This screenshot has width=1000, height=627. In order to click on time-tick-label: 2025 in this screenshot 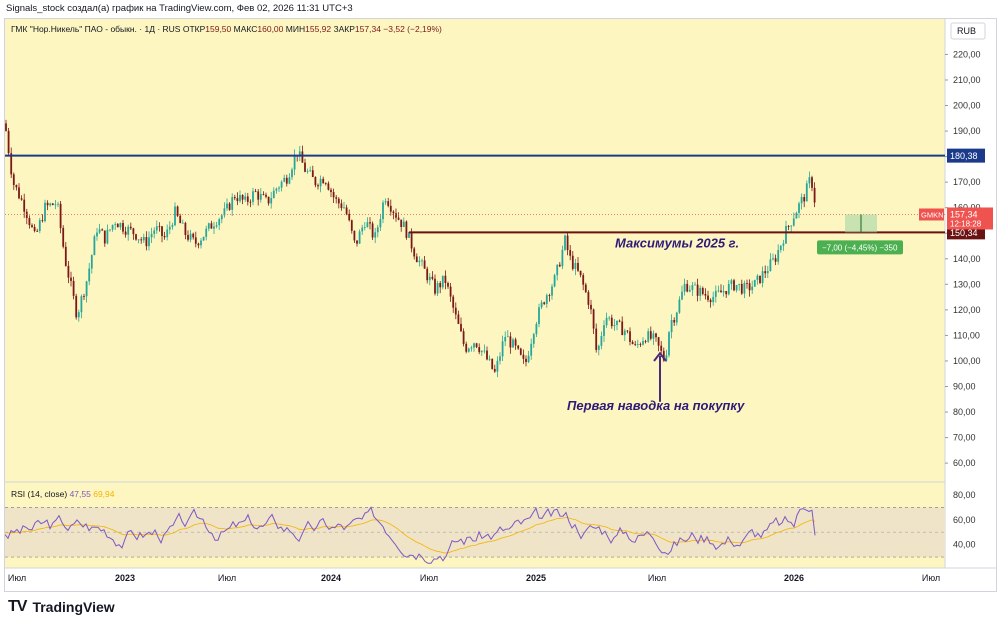, I will do `click(536, 578)`.